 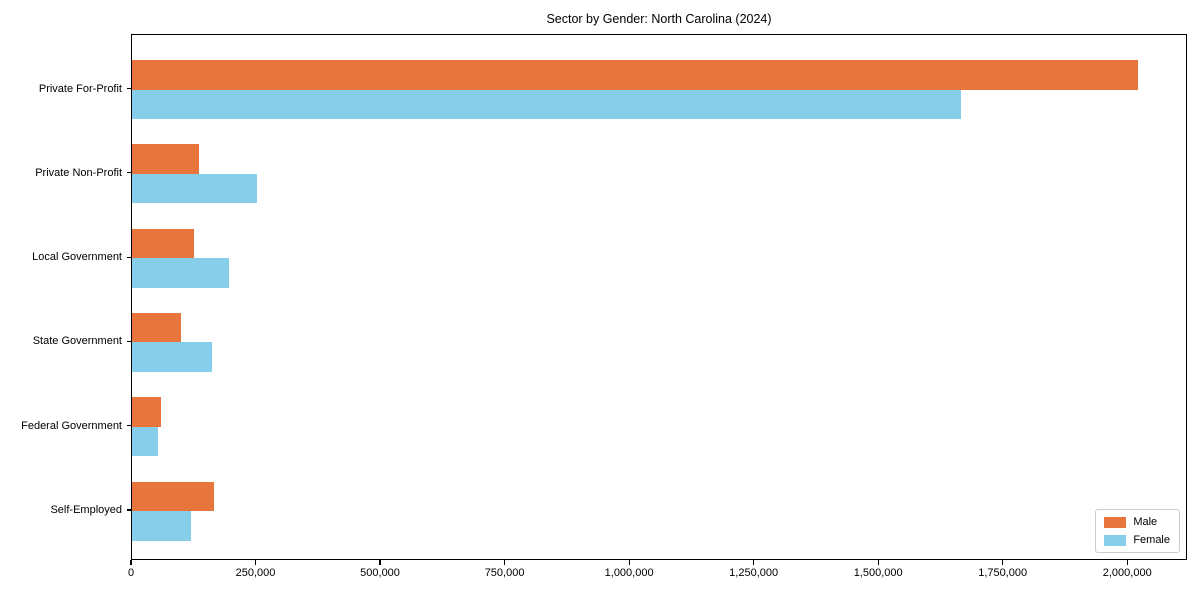 I want to click on y-tick-label: Federal Government, so click(x=71, y=425).